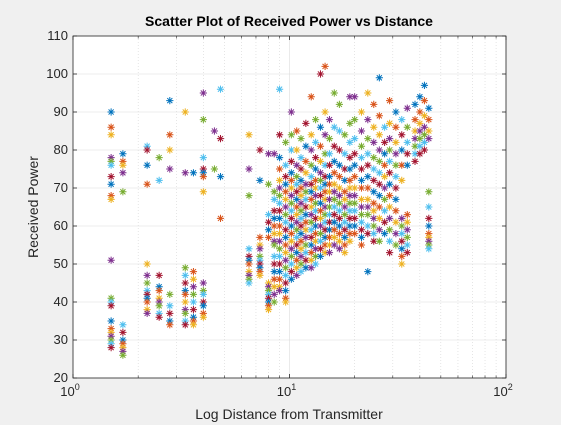  Describe the element at coordinates (61, 301) in the screenshot. I see `y-tick-label: 40` at that location.